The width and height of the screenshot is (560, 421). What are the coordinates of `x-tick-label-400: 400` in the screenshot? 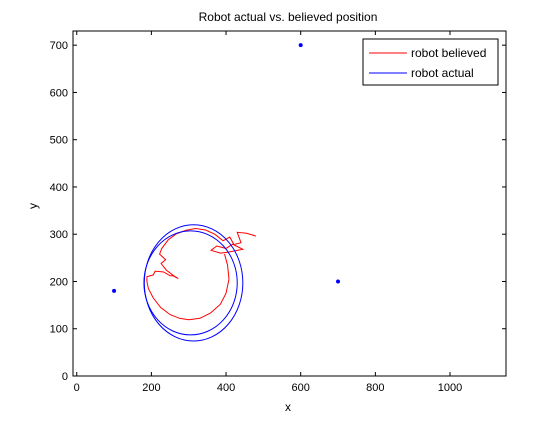 It's located at (226, 388).